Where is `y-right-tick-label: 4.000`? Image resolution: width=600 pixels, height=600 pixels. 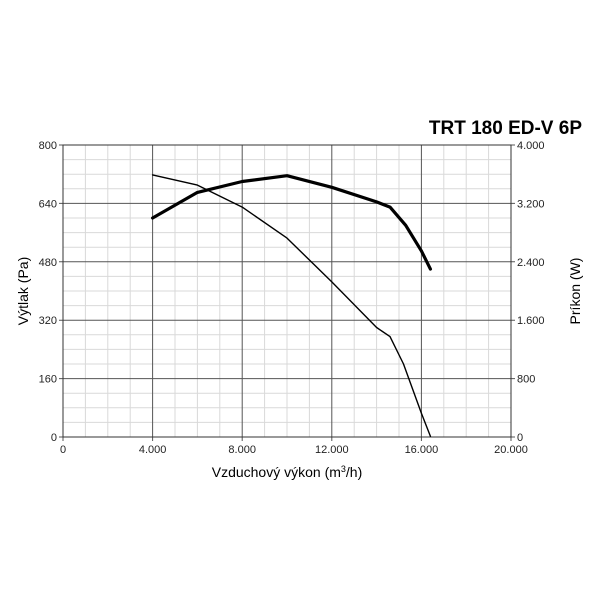 y-right-tick-label: 4.000 is located at coordinates (531, 146).